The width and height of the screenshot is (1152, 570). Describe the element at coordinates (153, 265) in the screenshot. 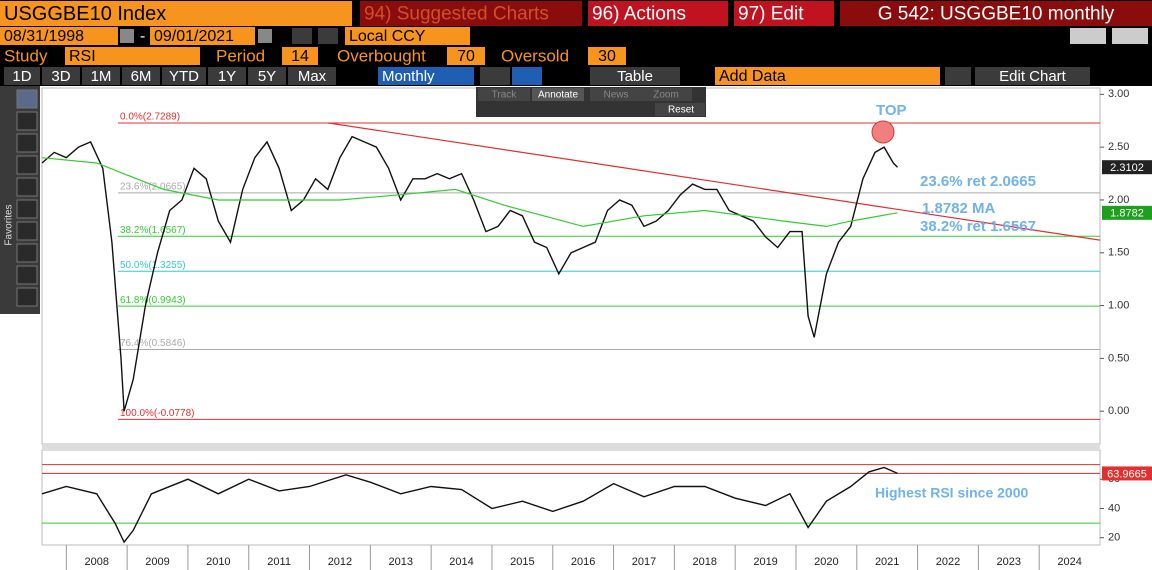

I see `fib-label: 50.0%(1.3255)` at that location.